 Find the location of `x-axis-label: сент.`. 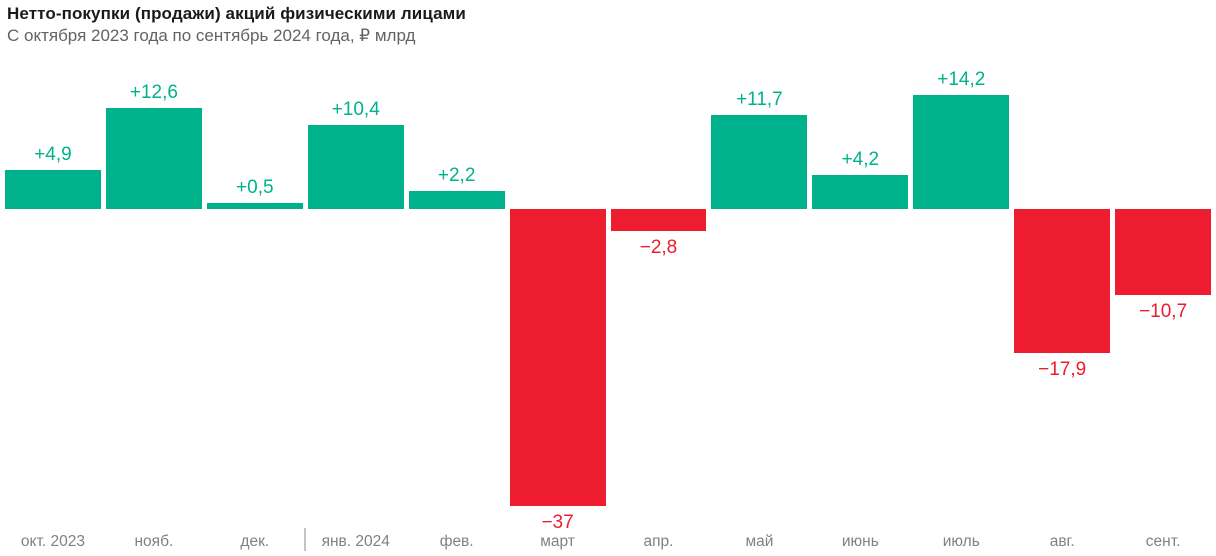

x-axis-label: сент. is located at coordinates (1163, 541).